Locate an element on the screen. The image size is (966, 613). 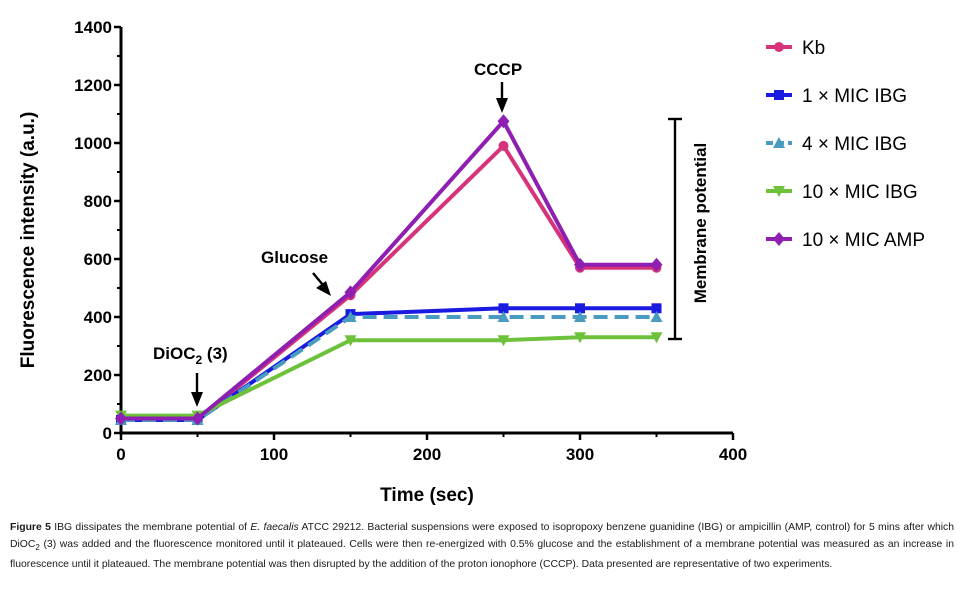
y-tick-label: 1000 is located at coordinates (93, 143).